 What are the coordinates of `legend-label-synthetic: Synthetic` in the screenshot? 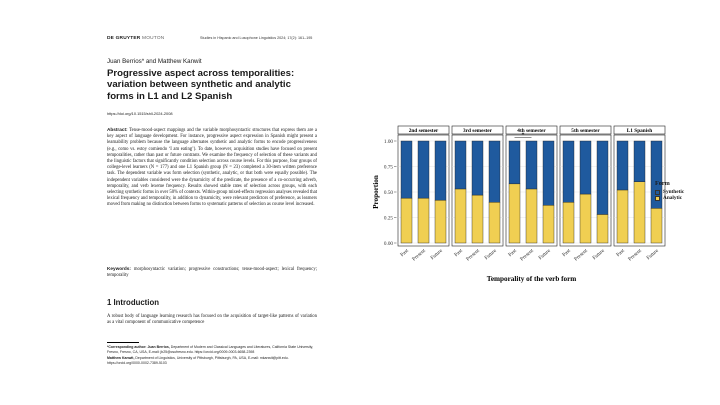 It's located at (674, 192).